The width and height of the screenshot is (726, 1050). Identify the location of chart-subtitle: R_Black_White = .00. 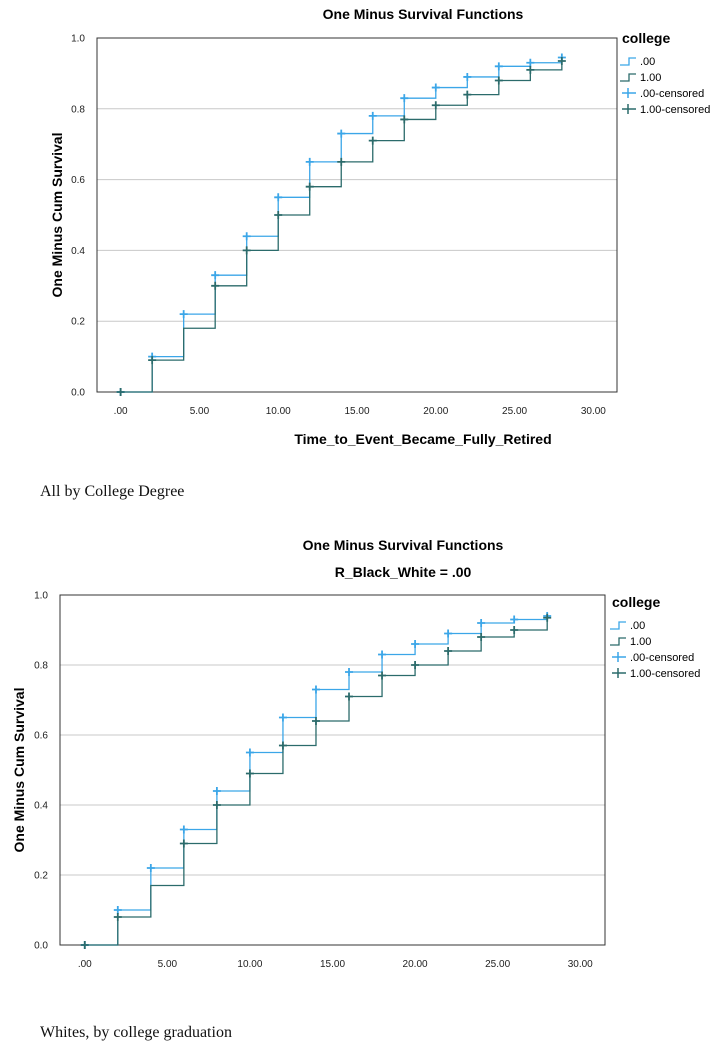
(403, 572).